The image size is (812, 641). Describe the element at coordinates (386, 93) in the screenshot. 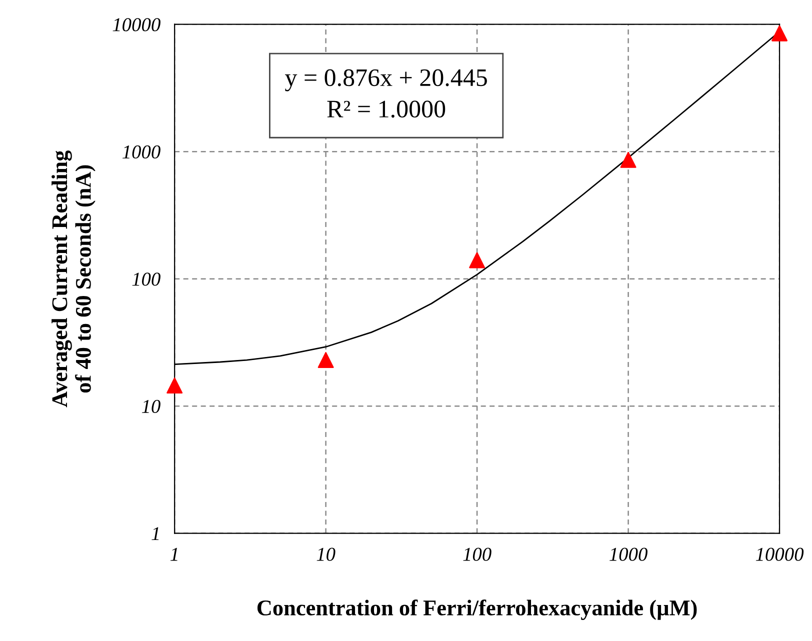

I see `annotation: y = 0.876x + 20.445 R² = 1.0000` at that location.